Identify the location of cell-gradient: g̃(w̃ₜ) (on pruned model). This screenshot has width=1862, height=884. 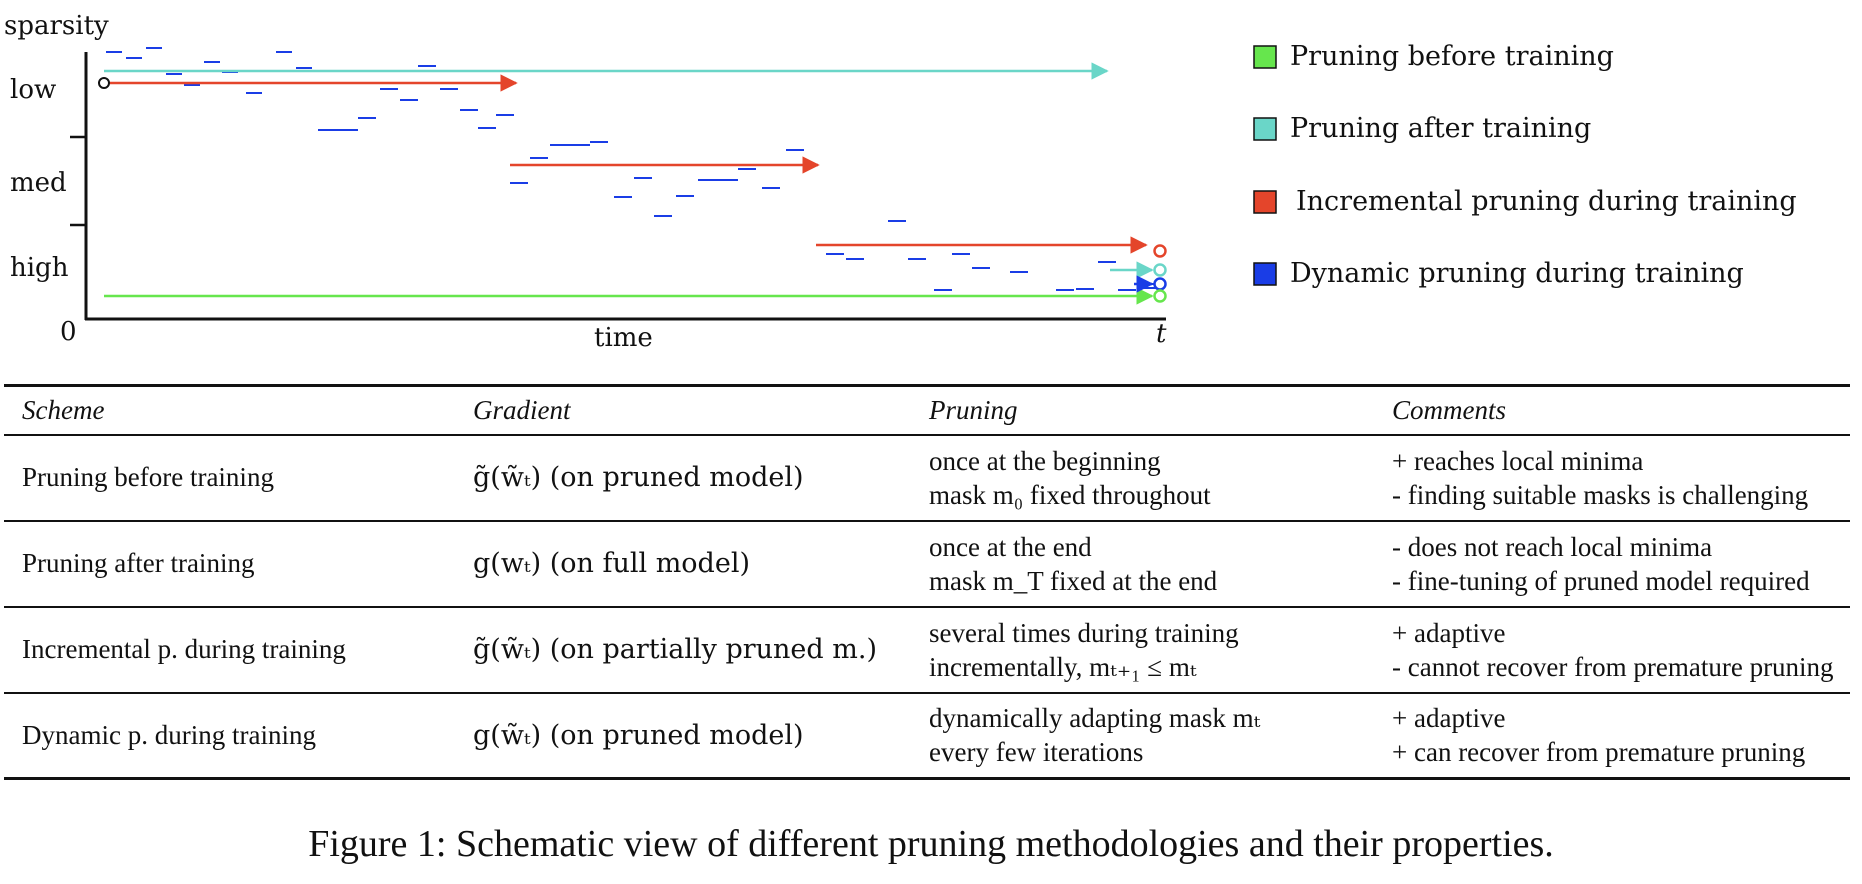
(638, 477).